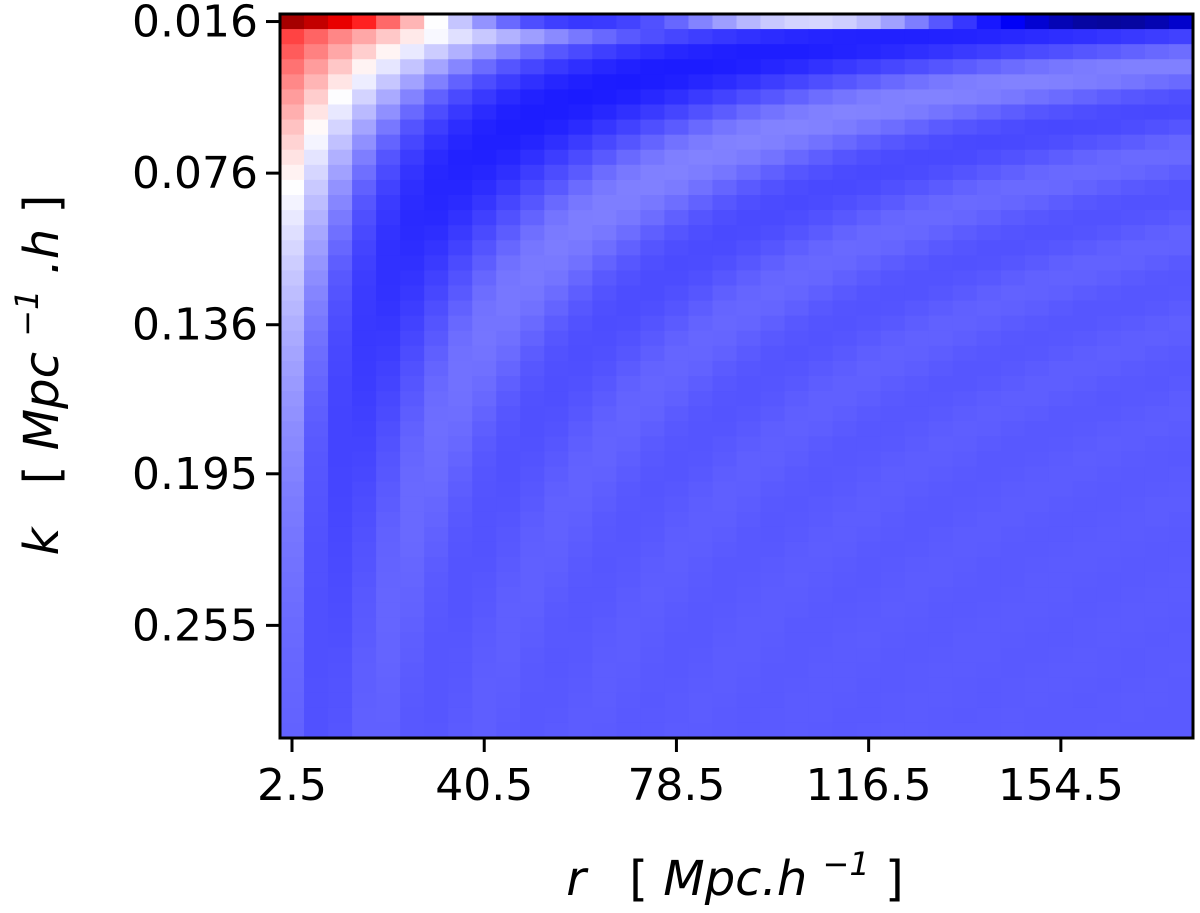 This screenshot has width=1200, height=913. Describe the element at coordinates (734, 869) in the screenshot. I see `x-axis-label: r [ Mpc.h −1 ]` at that location.